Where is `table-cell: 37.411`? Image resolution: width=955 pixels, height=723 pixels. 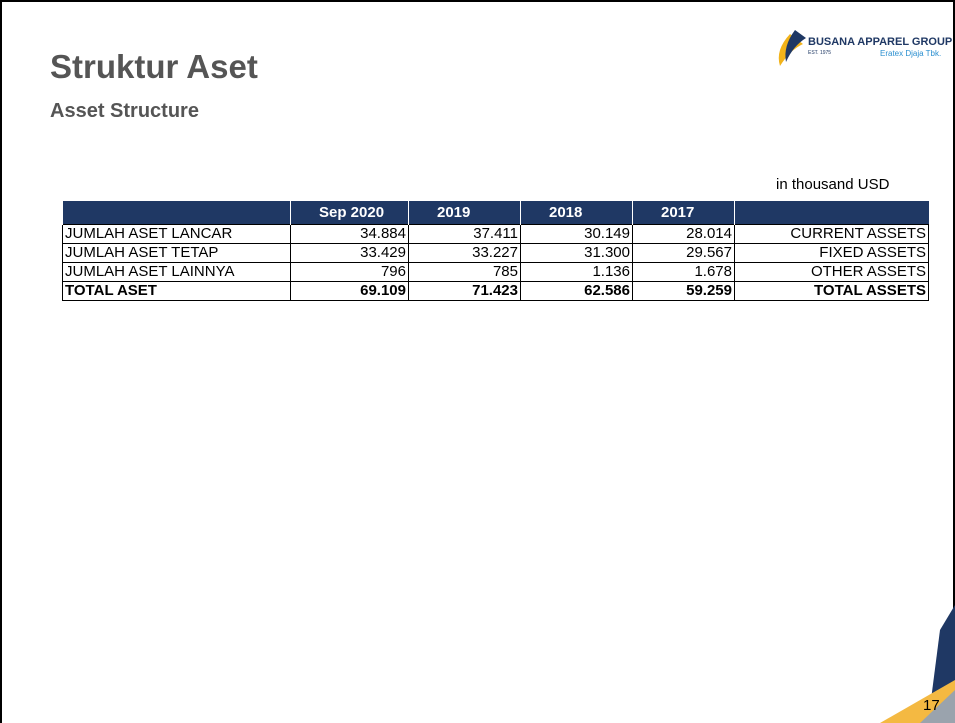 table-cell: 37.411 is located at coordinates (464, 234).